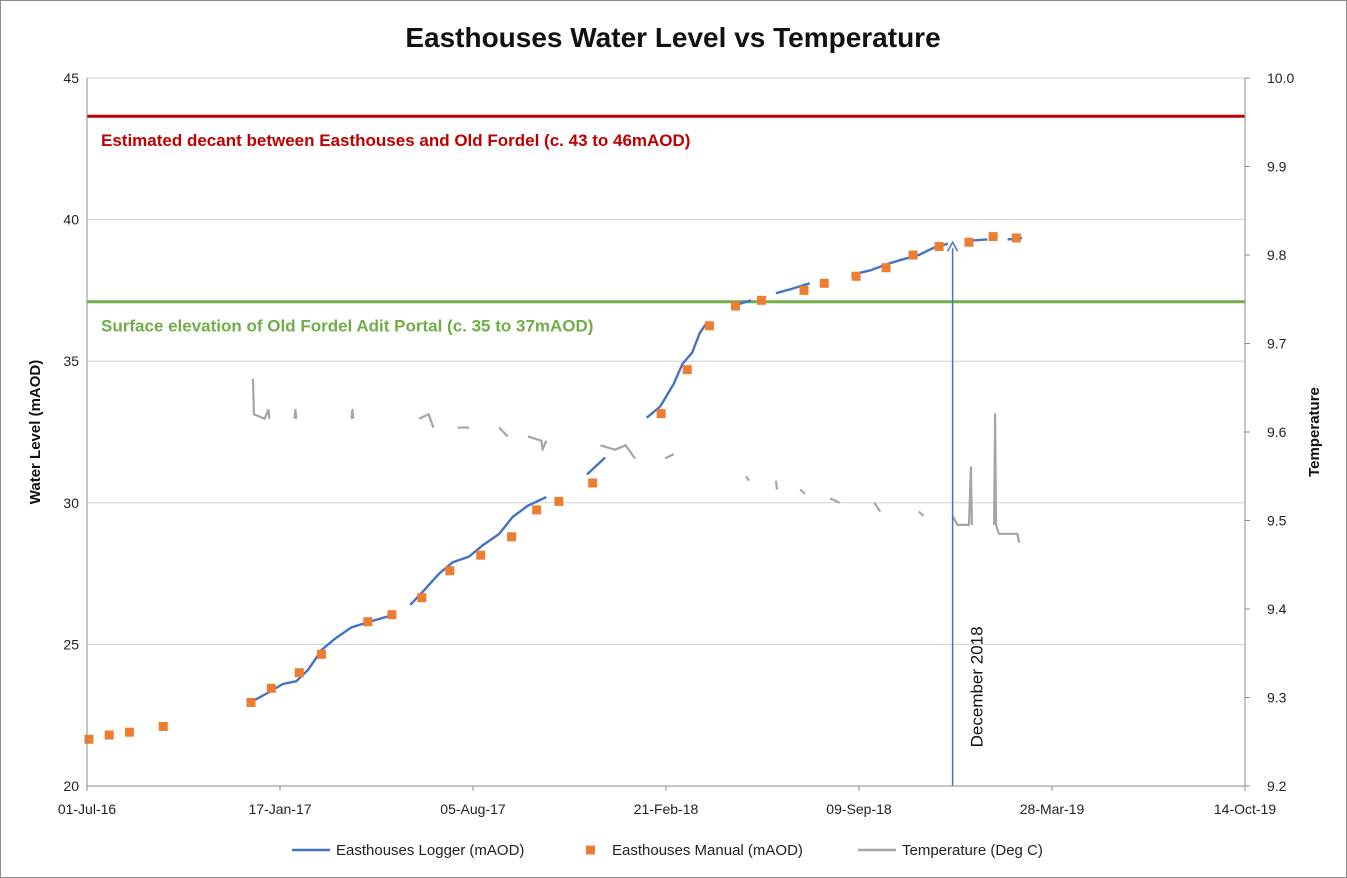  Describe the element at coordinates (1277, 521) in the screenshot. I see `y-right-tick-label: 9.5` at that location.